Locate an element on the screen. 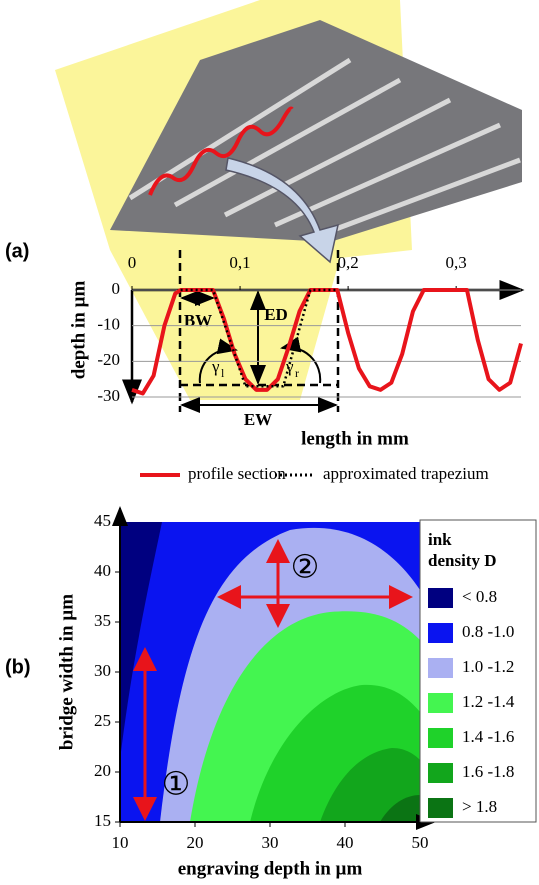 The height and width of the screenshot is (885, 539). y-tick-label: 30 is located at coordinates (102, 670).